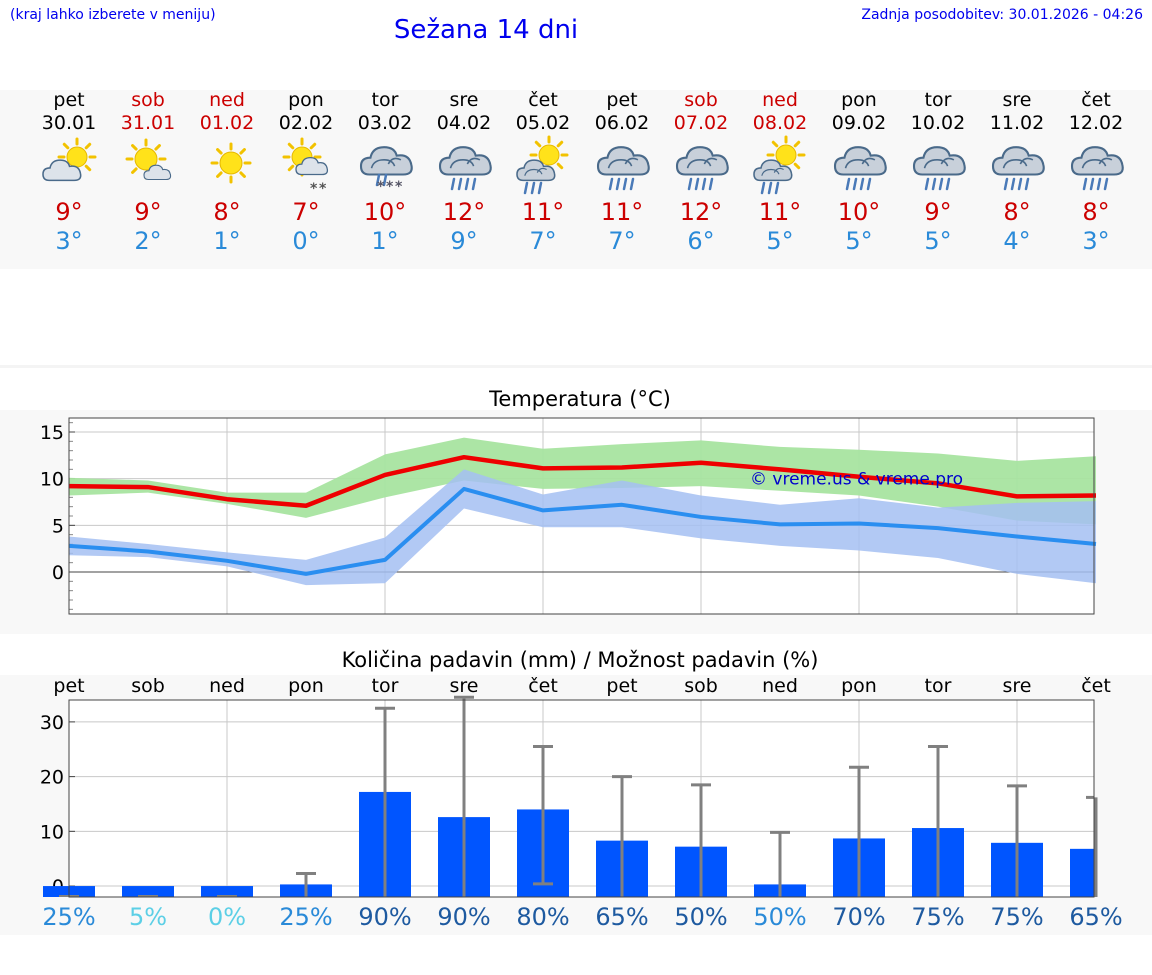 This screenshot has width=1152, height=975. What do you see at coordinates (859, 917) in the screenshot?
I see `precipitation-probability: 70%` at bounding box center [859, 917].